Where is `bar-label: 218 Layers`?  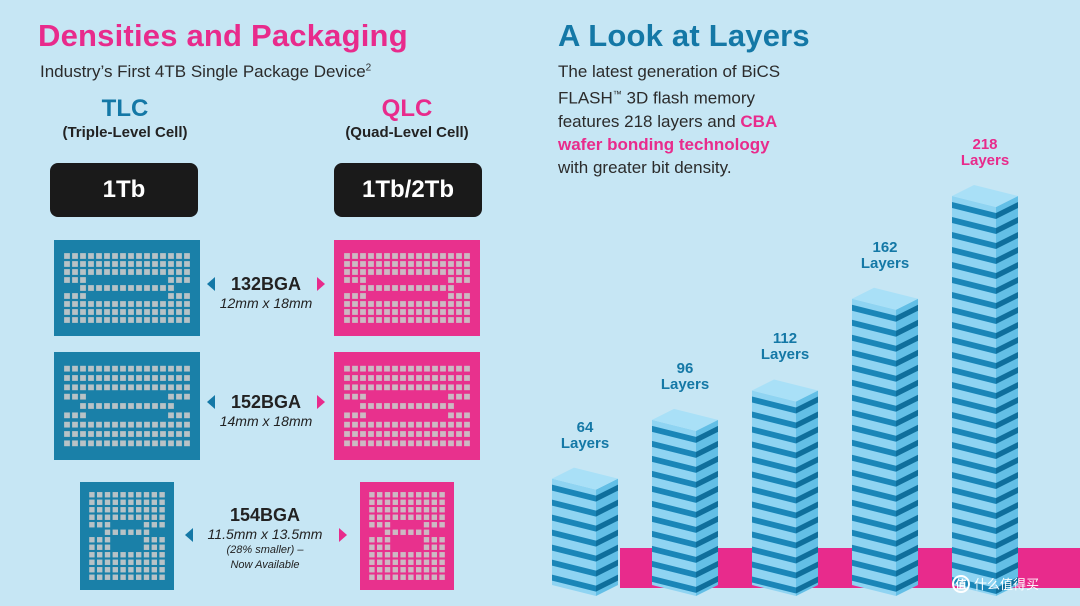 bar-label: 218 Layers is located at coordinates (985, 153).